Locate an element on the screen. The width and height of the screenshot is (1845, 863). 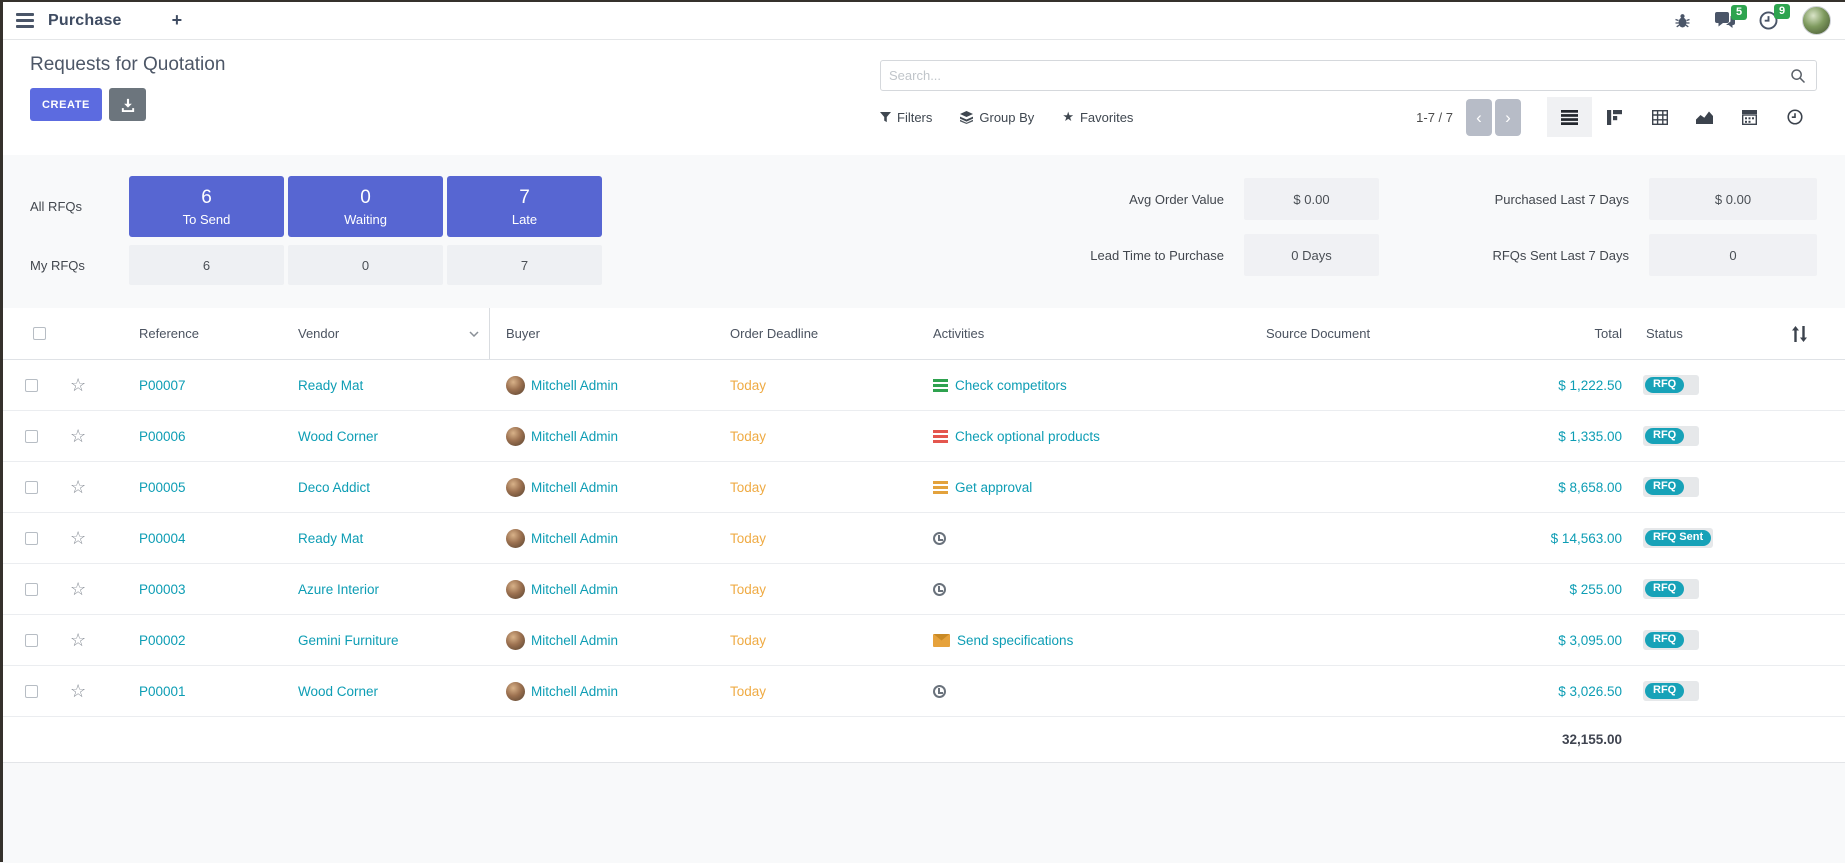
buyer-name: Mitchell Admin is located at coordinates (575, 691).